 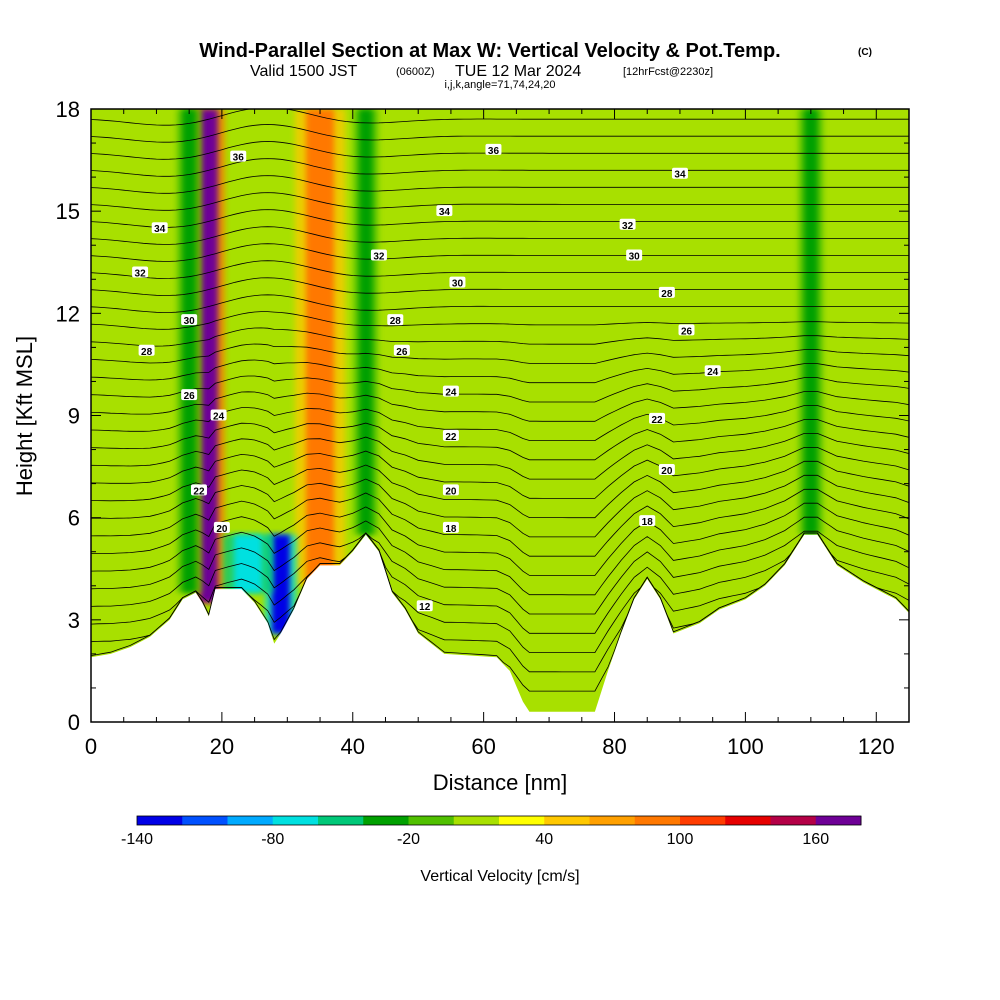 What do you see at coordinates (74, 722) in the screenshot?
I see `y-tick-label: 0` at bounding box center [74, 722].